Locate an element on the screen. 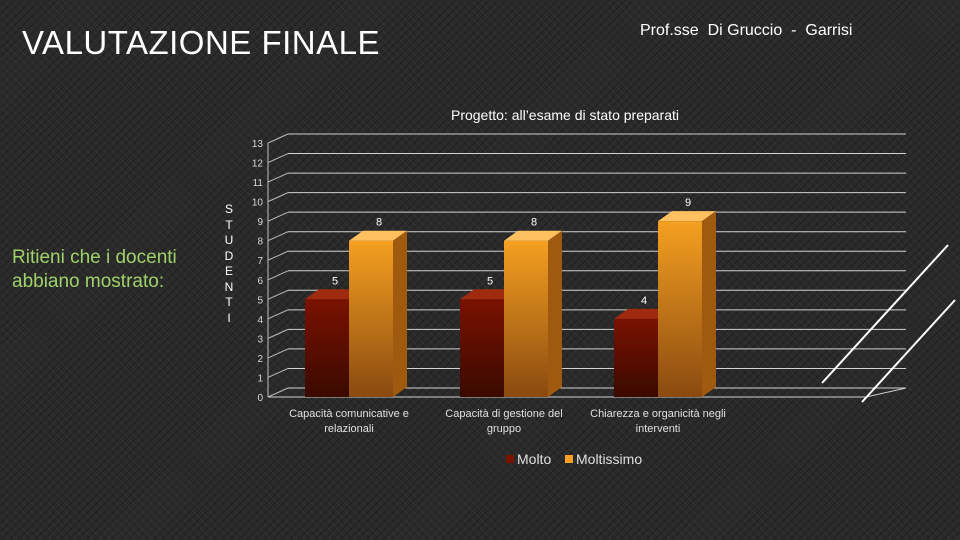 This screenshot has width=960, height=540. y-tick-label: 2 is located at coordinates (260, 359).